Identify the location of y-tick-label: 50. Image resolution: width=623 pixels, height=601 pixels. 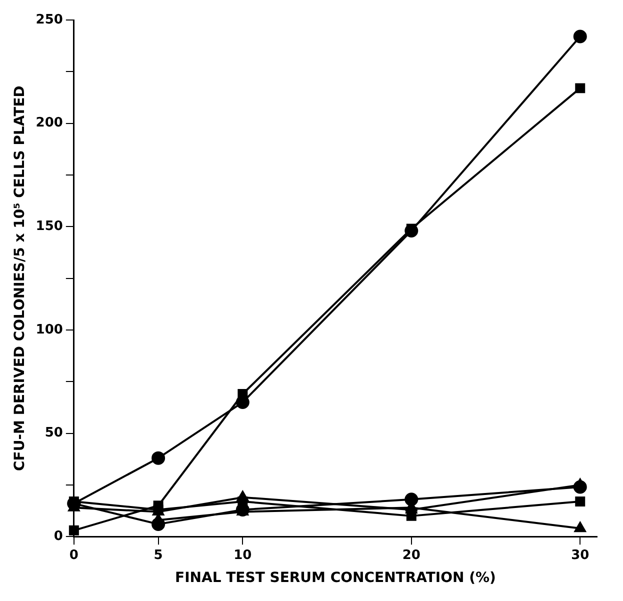
(53, 433).